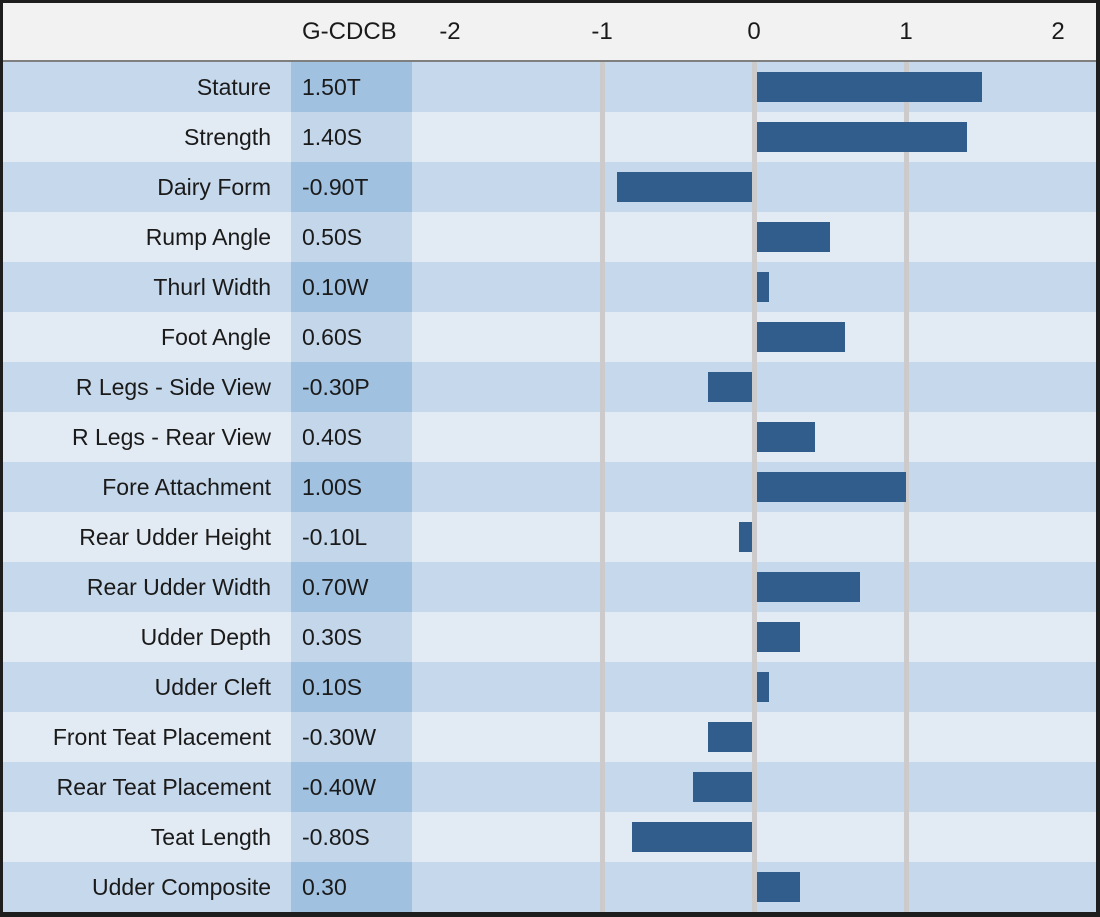 The width and height of the screenshot is (1100, 917). What do you see at coordinates (602, 31) in the screenshot?
I see `axis-tick: -1` at bounding box center [602, 31].